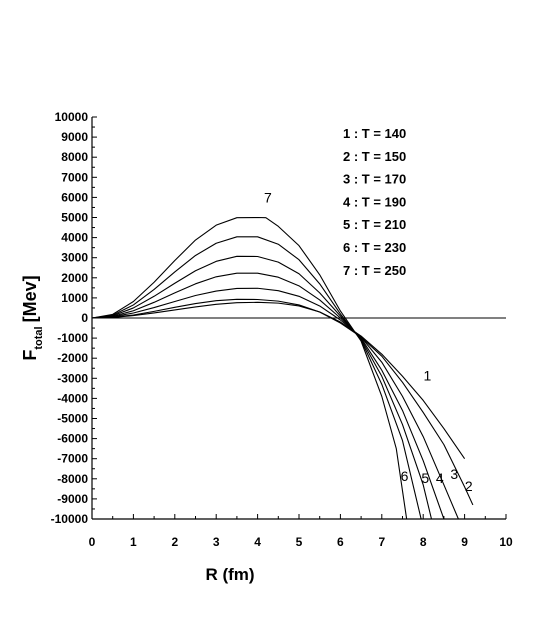  I want to click on x-tick-label: 3, so click(216, 542).